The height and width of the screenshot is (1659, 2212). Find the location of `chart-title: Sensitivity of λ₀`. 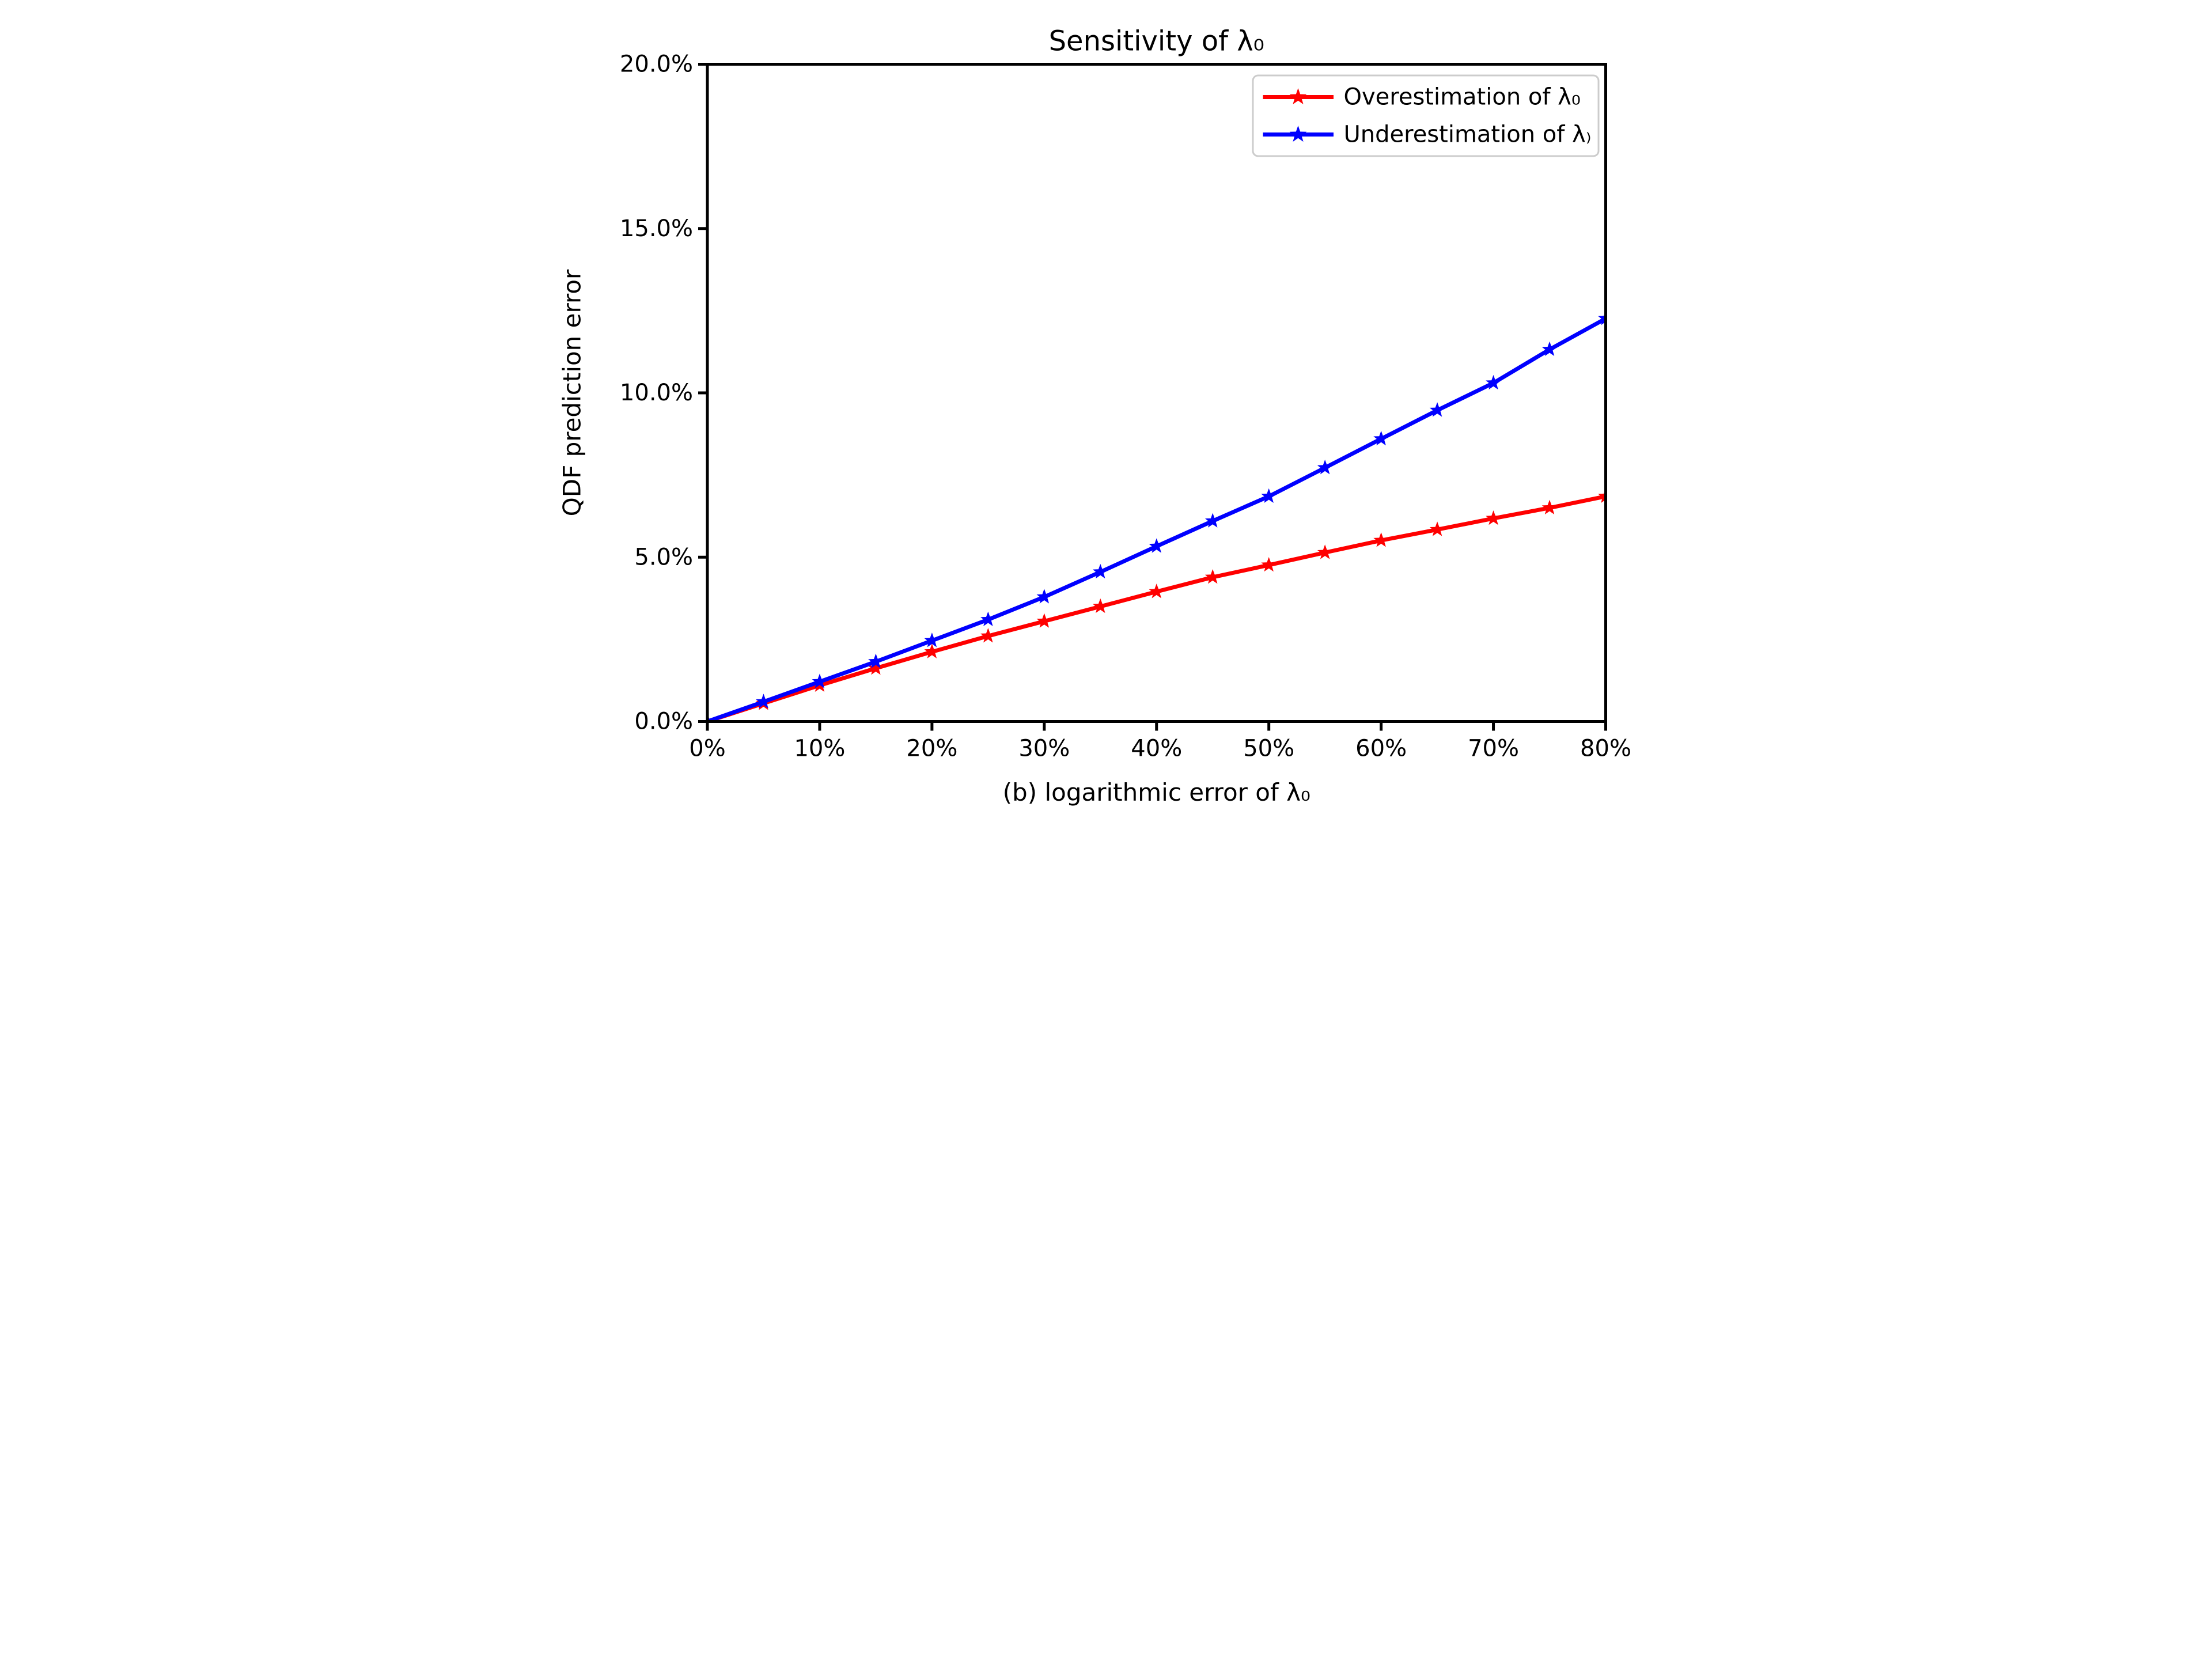

chart-title: Sensitivity of λ₀ is located at coordinates (1156, 41).